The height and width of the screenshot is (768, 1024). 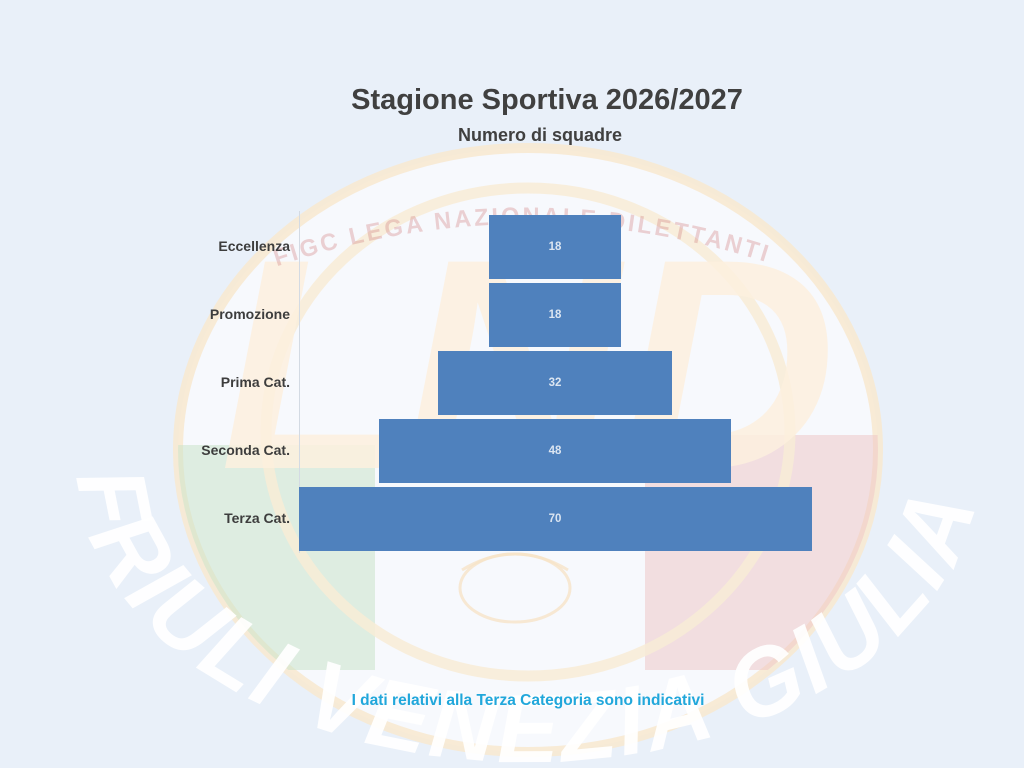 I want to click on category-label-eccellenza: Eccellenza, so click(x=254, y=246).